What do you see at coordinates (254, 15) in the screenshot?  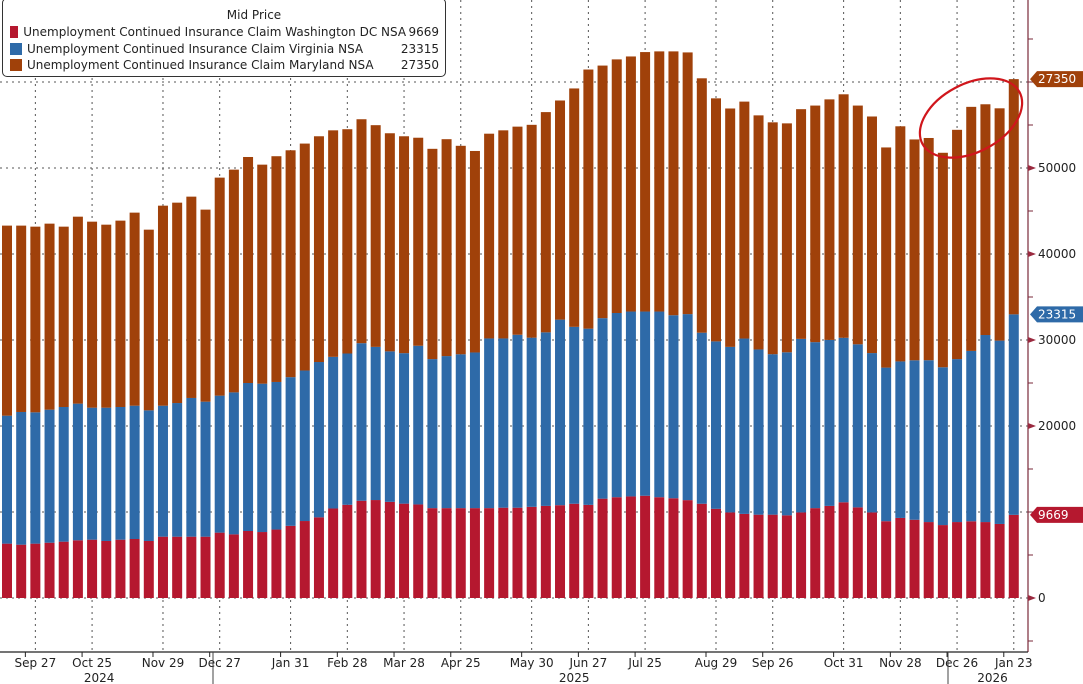 I see `legend-title: Mid Price` at bounding box center [254, 15].